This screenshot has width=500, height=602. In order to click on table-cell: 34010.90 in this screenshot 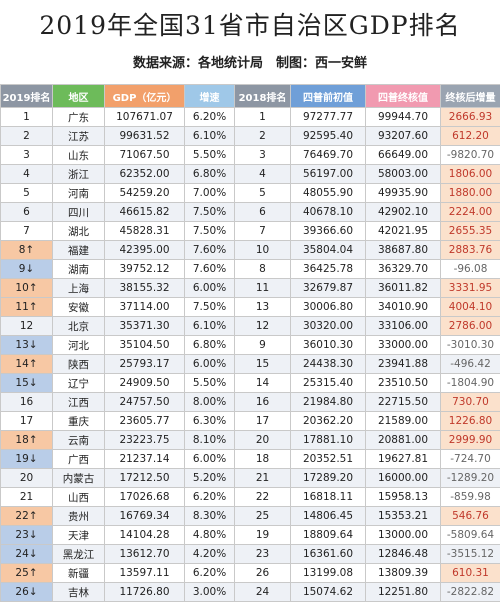, I will do `click(403, 307)`.